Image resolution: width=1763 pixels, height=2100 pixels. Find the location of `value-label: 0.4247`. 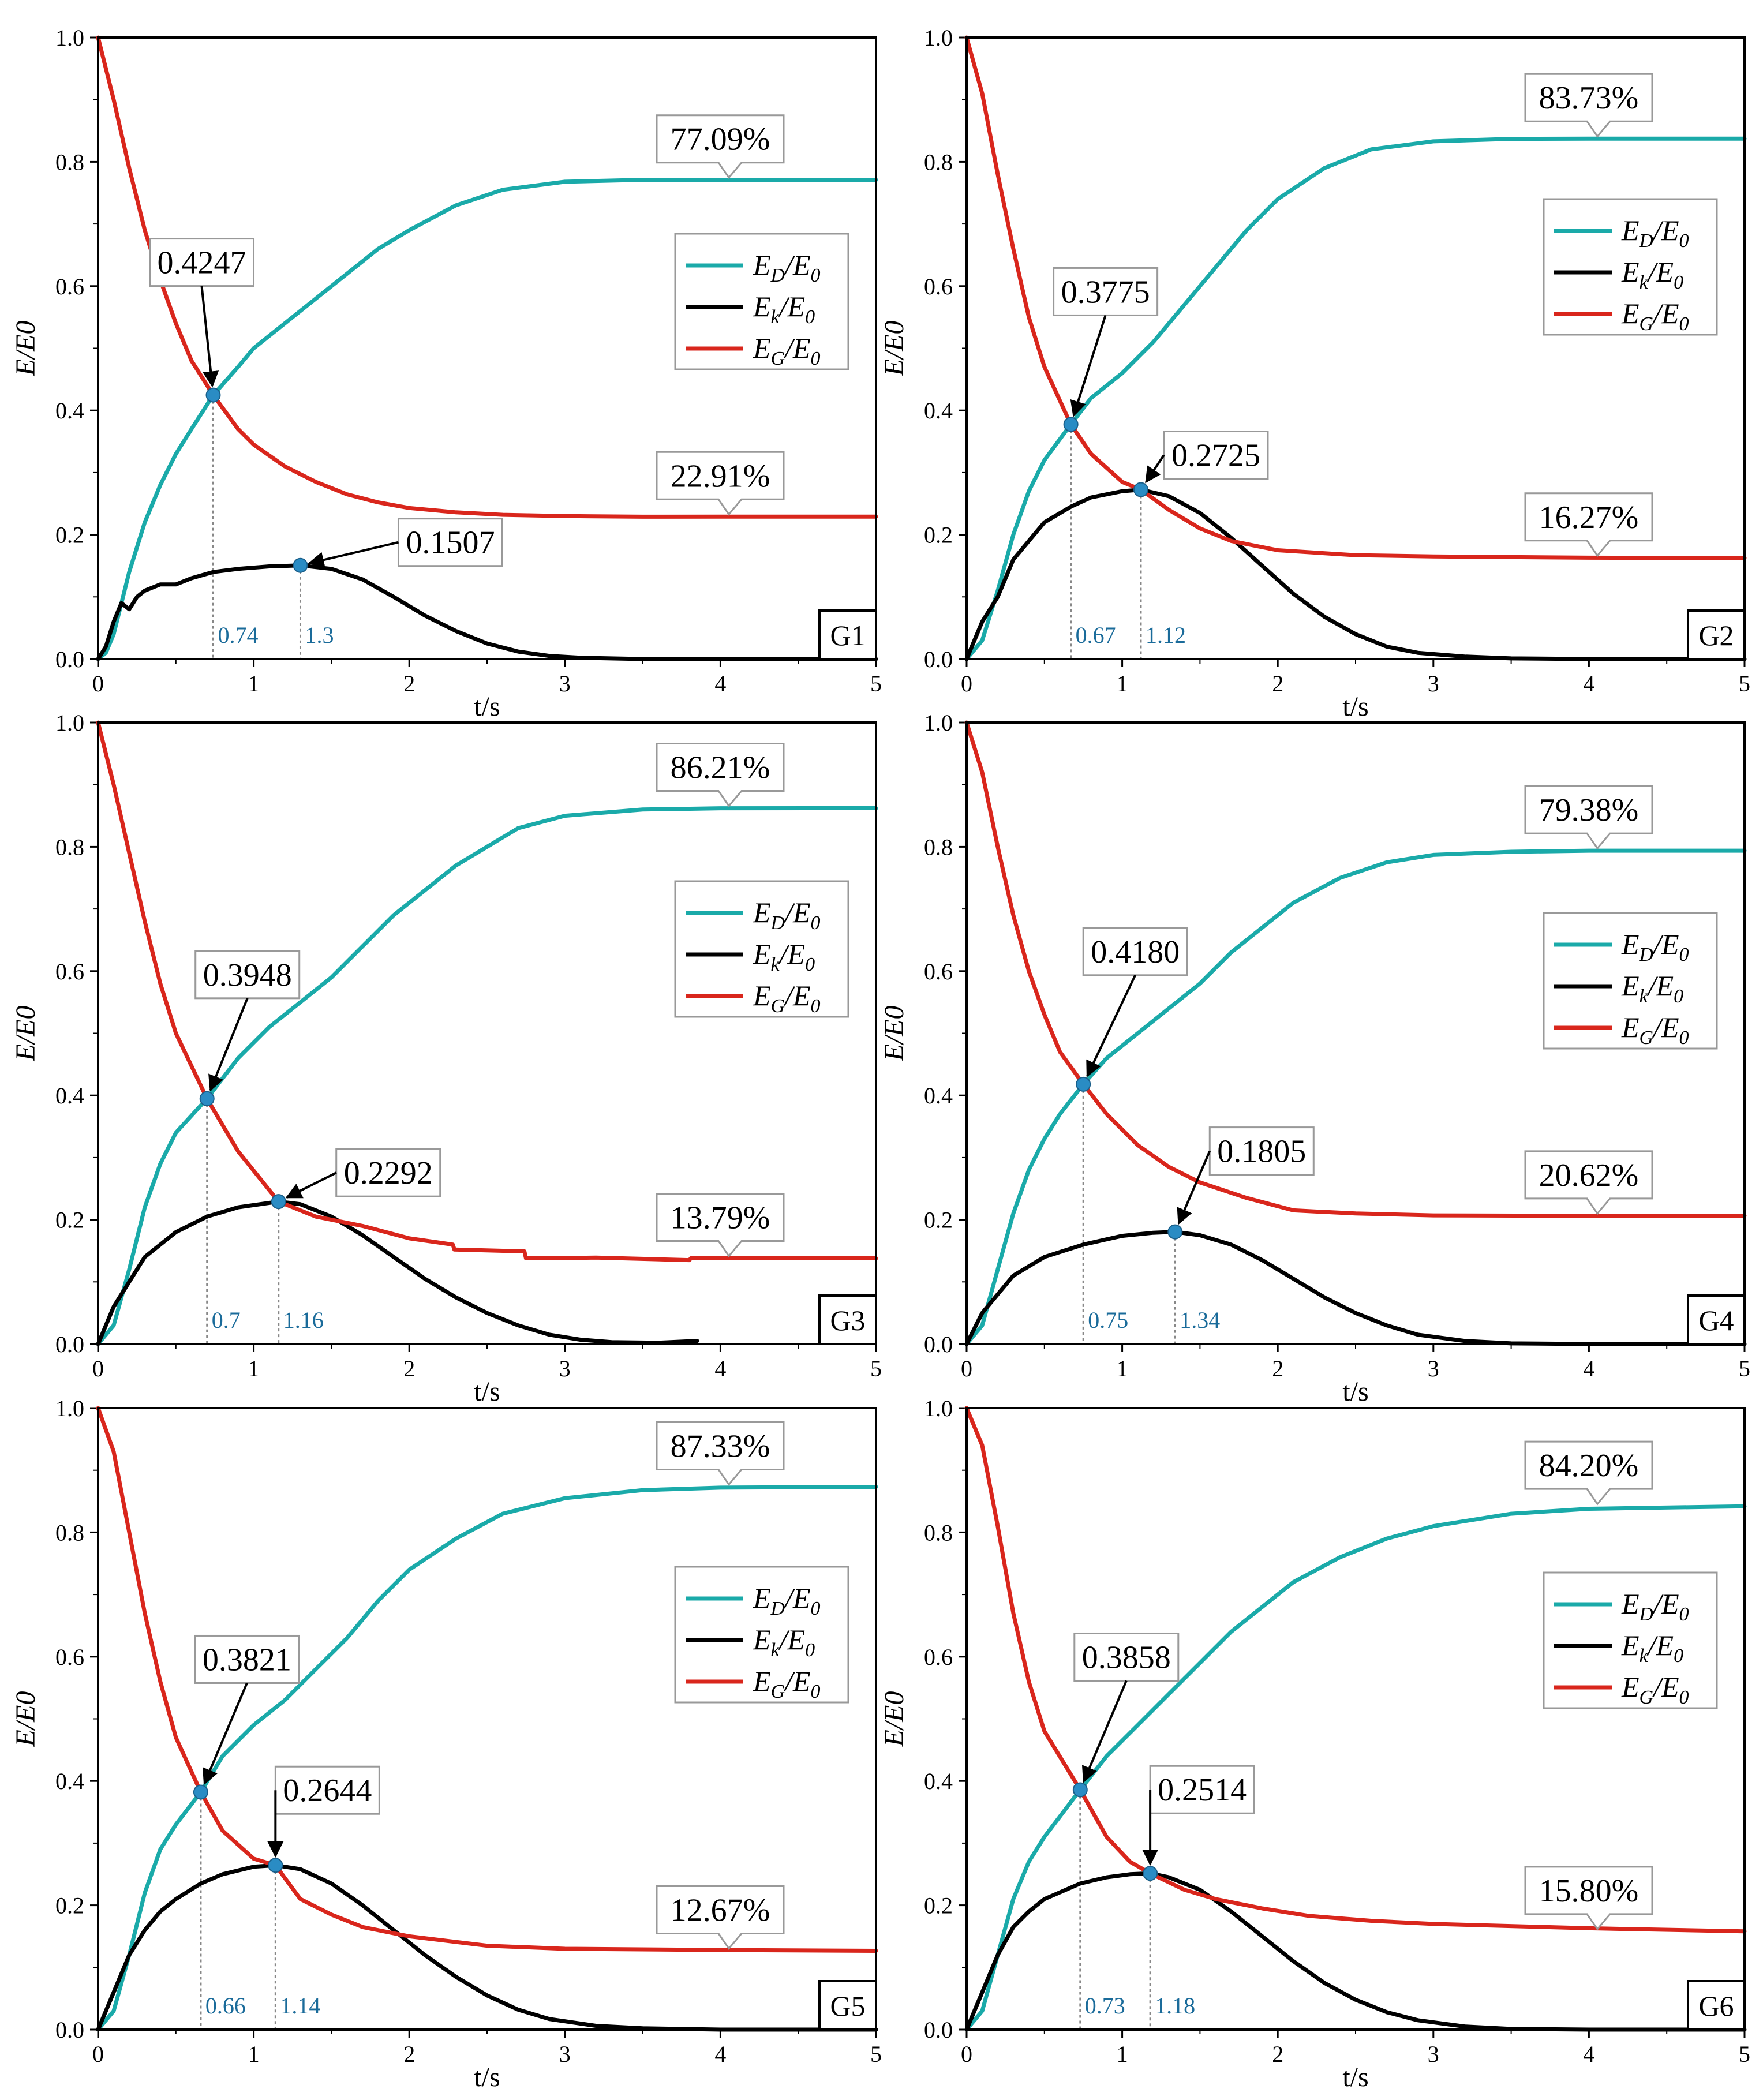

value-label: 0.4247 is located at coordinates (202, 263).